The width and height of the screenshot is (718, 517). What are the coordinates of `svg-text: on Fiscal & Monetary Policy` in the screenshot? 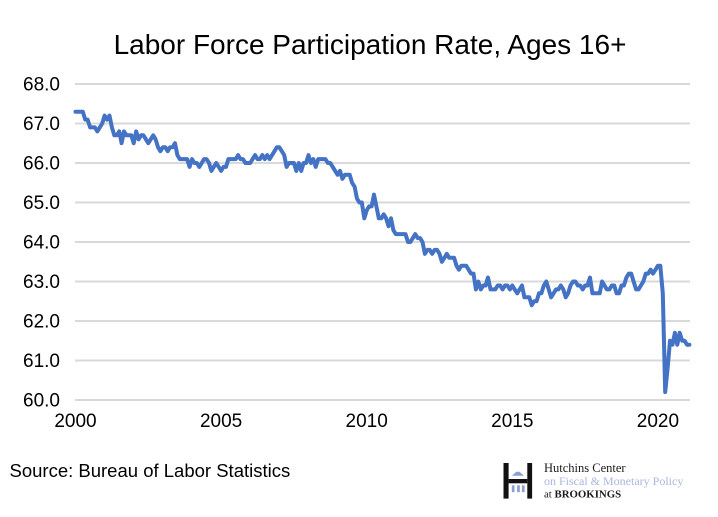 It's located at (613, 481).